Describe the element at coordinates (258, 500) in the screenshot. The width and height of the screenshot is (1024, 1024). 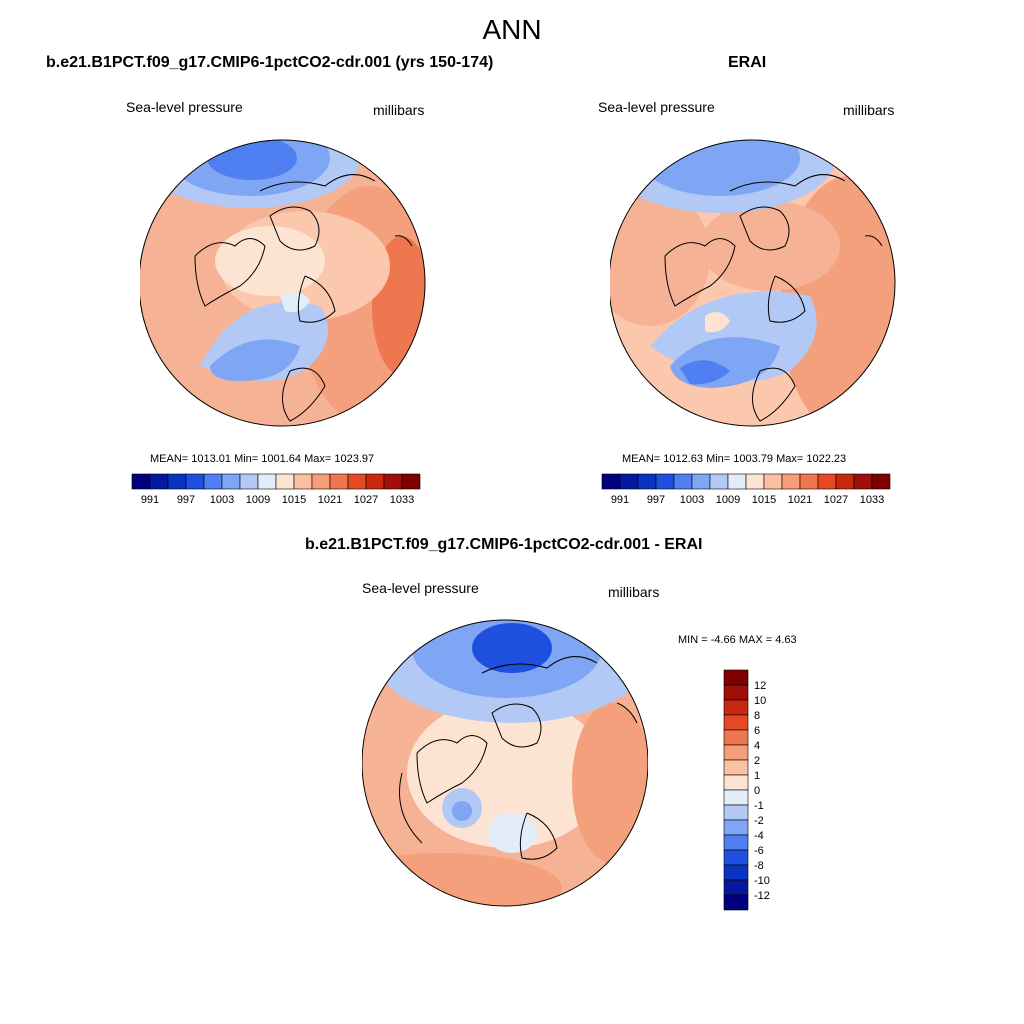
I see `panel1-colorbar-tick-label: 1009` at that location.